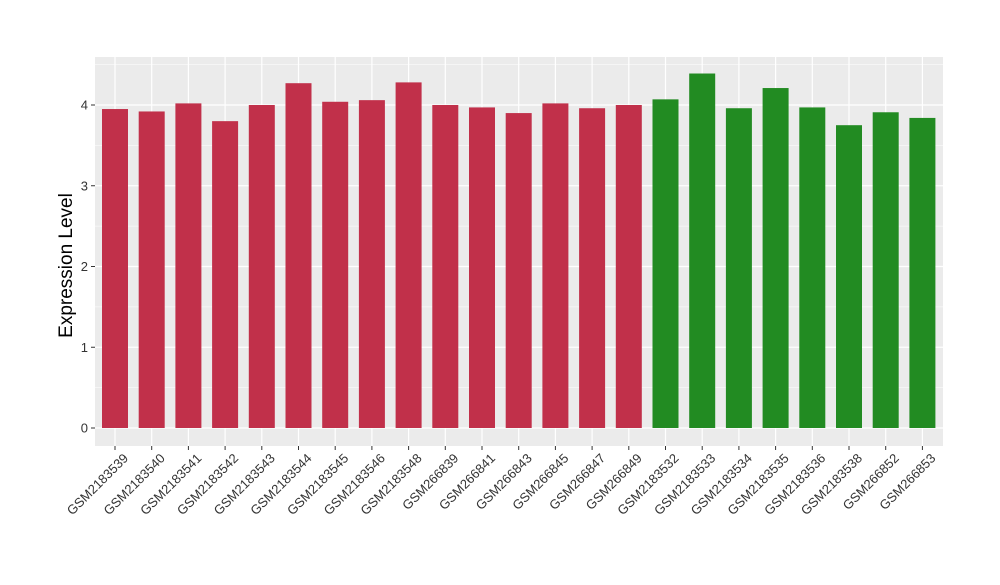  I want to click on bar-GSM2183542, so click(225, 275).